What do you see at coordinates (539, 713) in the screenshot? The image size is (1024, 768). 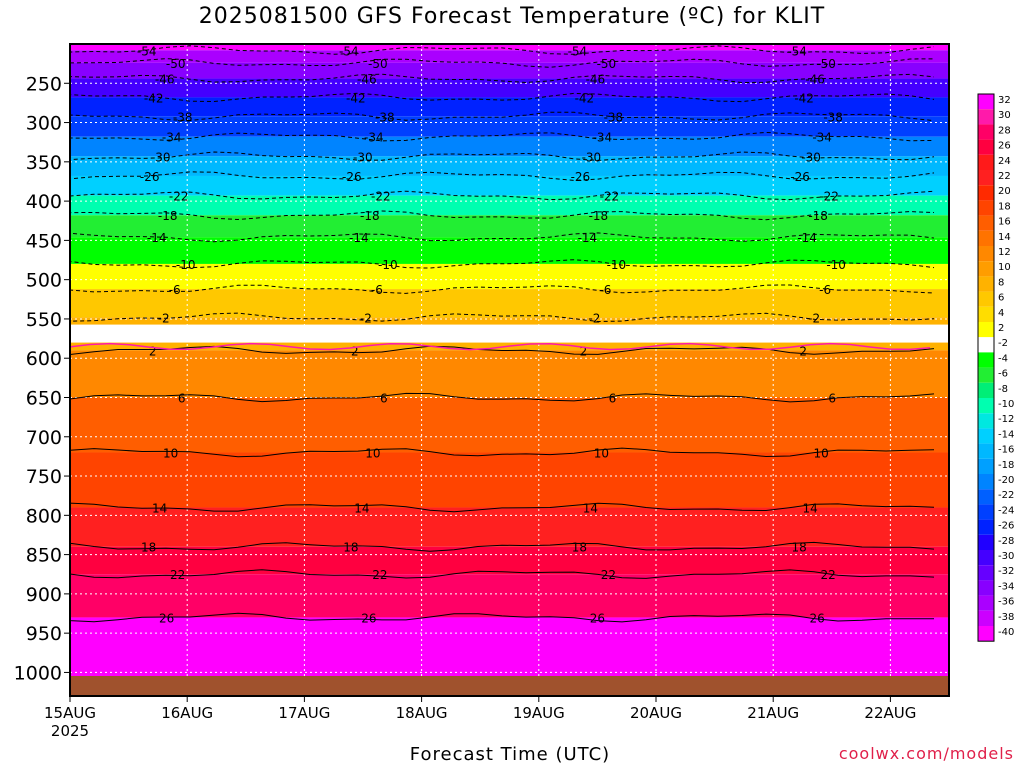 I see `x-tick-label: 19AUG` at bounding box center [539, 713].